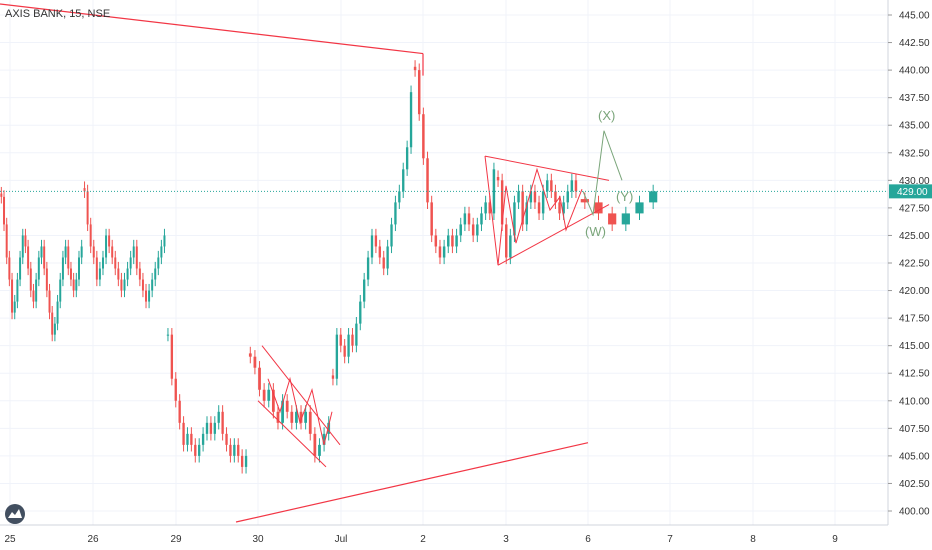 This screenshot has width=932, height=550. What do you see at coordinates (910, 537) in the screenshot?
I see `axis-corner` at bounding box center [910, 537].